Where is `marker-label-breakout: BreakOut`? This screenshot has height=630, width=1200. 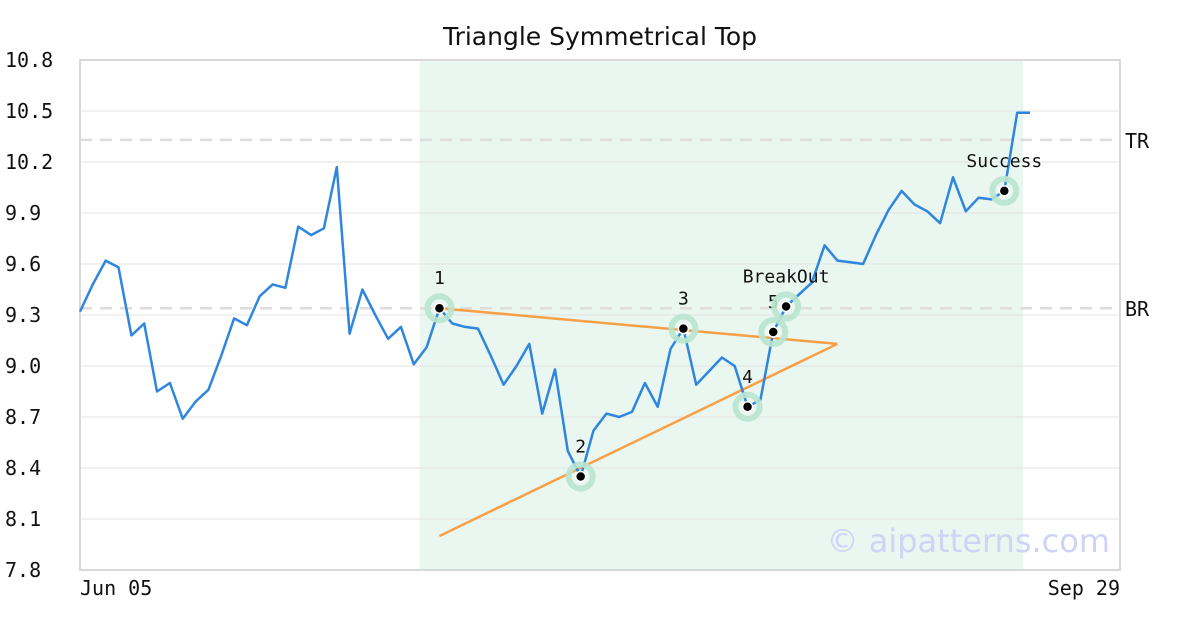 marker-label-breakout: BreakOut is located at coordinates (786, 277).